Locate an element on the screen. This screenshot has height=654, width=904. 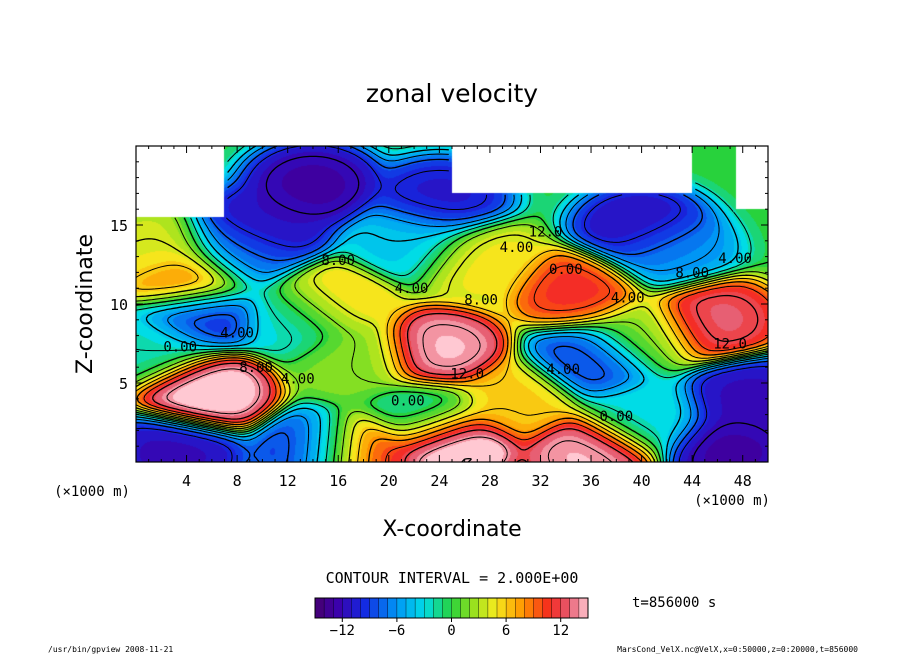
colorbar: −12 −6 0 6 12 is located at coordinates (451, 618).